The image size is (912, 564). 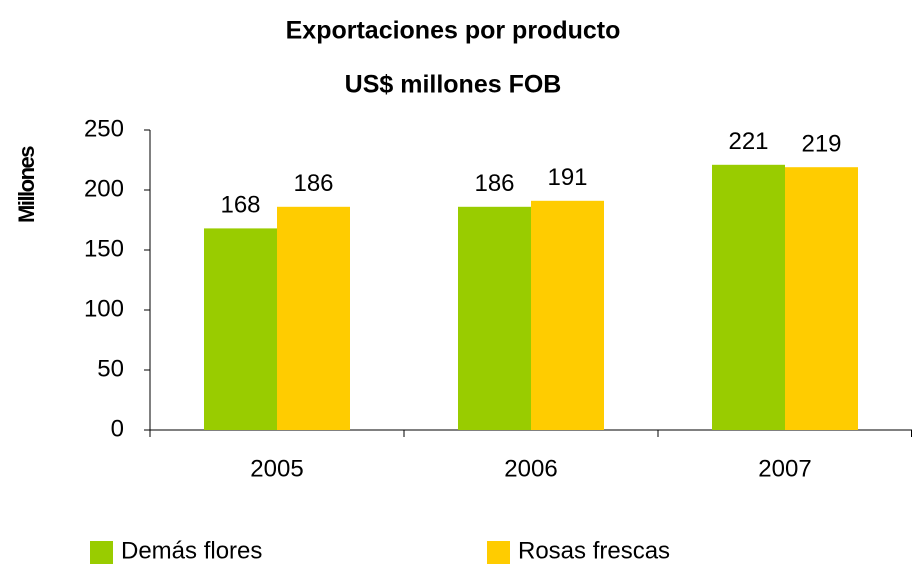 I want to click on legend-label: Rosas frescas, so click(x=594, y=550).